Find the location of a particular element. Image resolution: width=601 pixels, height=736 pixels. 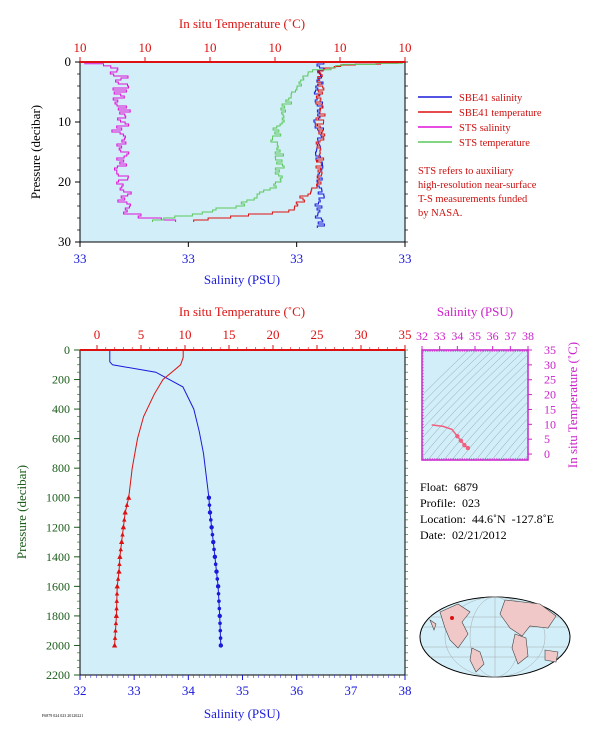

ts-temperature-tick-label: 20 is located at coordinates (550, 395).